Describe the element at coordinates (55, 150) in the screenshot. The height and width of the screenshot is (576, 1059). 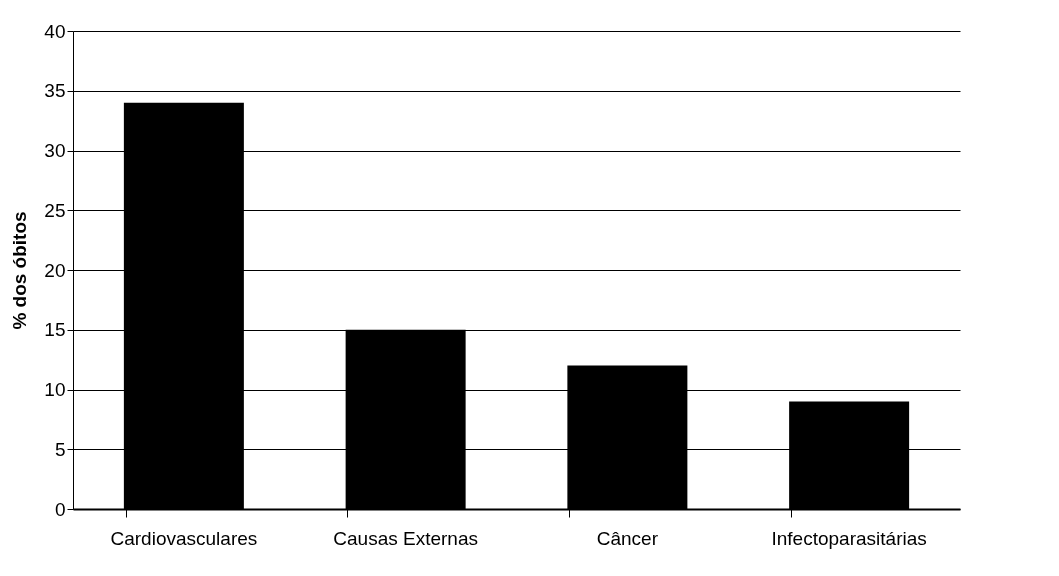
I see `y-tick-label: 30` at that location.